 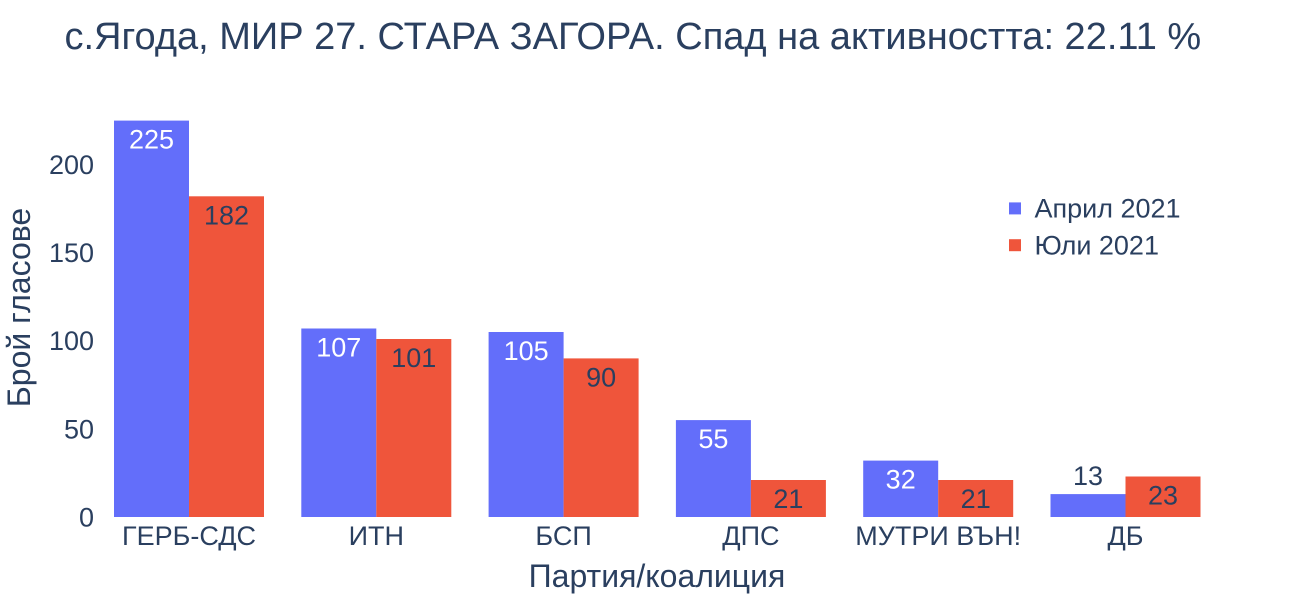 What do you see at coordinates (1088, 476) in the screenshot?
I see `svg-text: 13` at bounding box center [1088, 476].